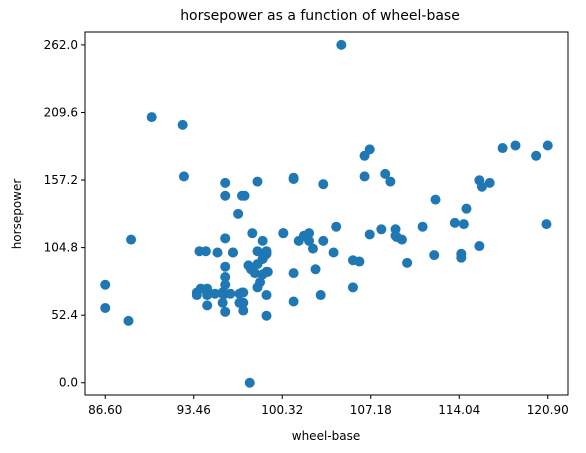 The height and width of the screenshot is (453, 586). Describe the element at coordinates (61, 45) in the screenshot. I see `y-tick-label: 262.0` at that location.